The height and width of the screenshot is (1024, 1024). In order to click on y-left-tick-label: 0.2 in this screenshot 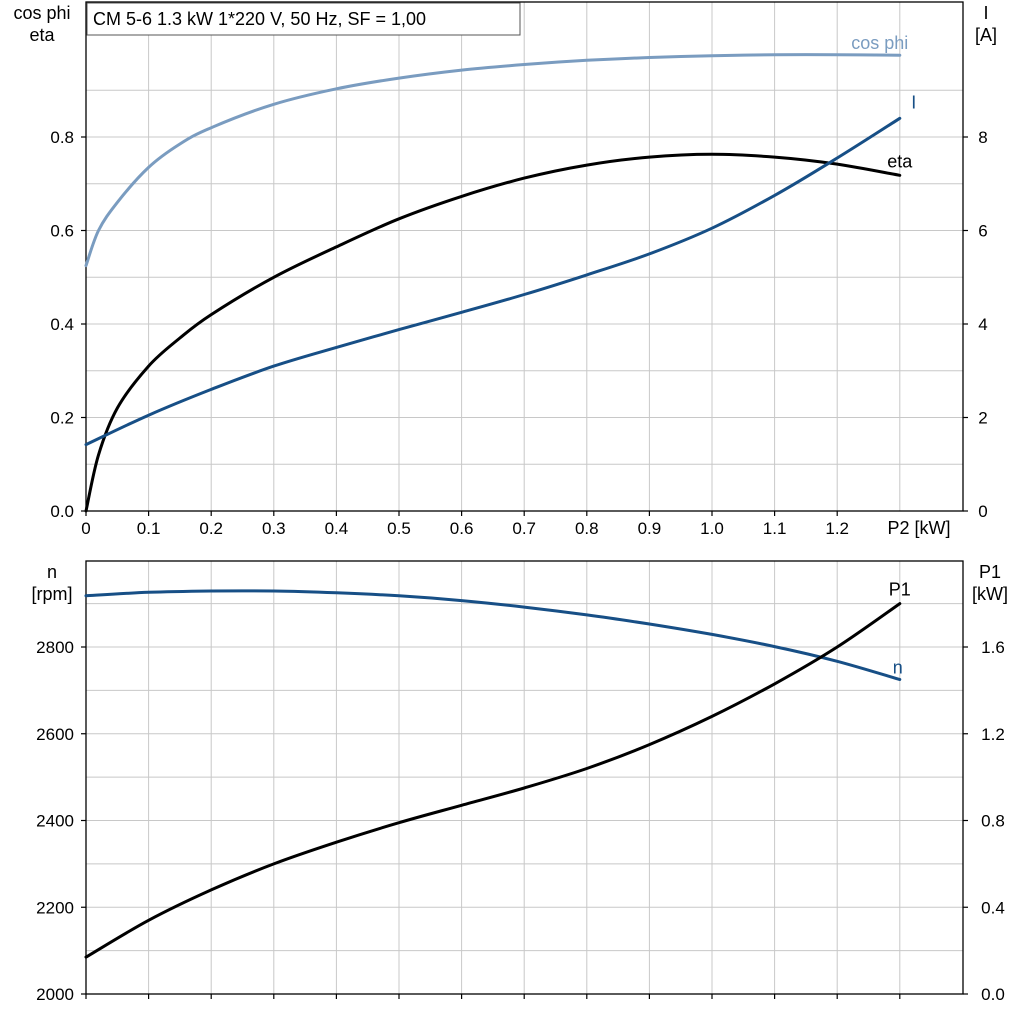, I will do `click(62, 418)`.